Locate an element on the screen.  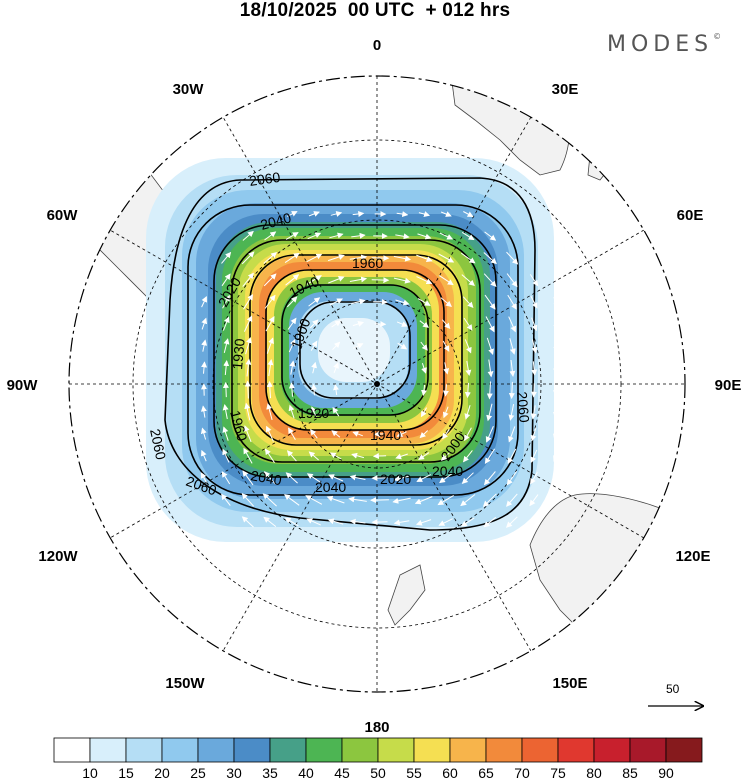
reference-vector-label: 50 is located at coordinates (673, 689).